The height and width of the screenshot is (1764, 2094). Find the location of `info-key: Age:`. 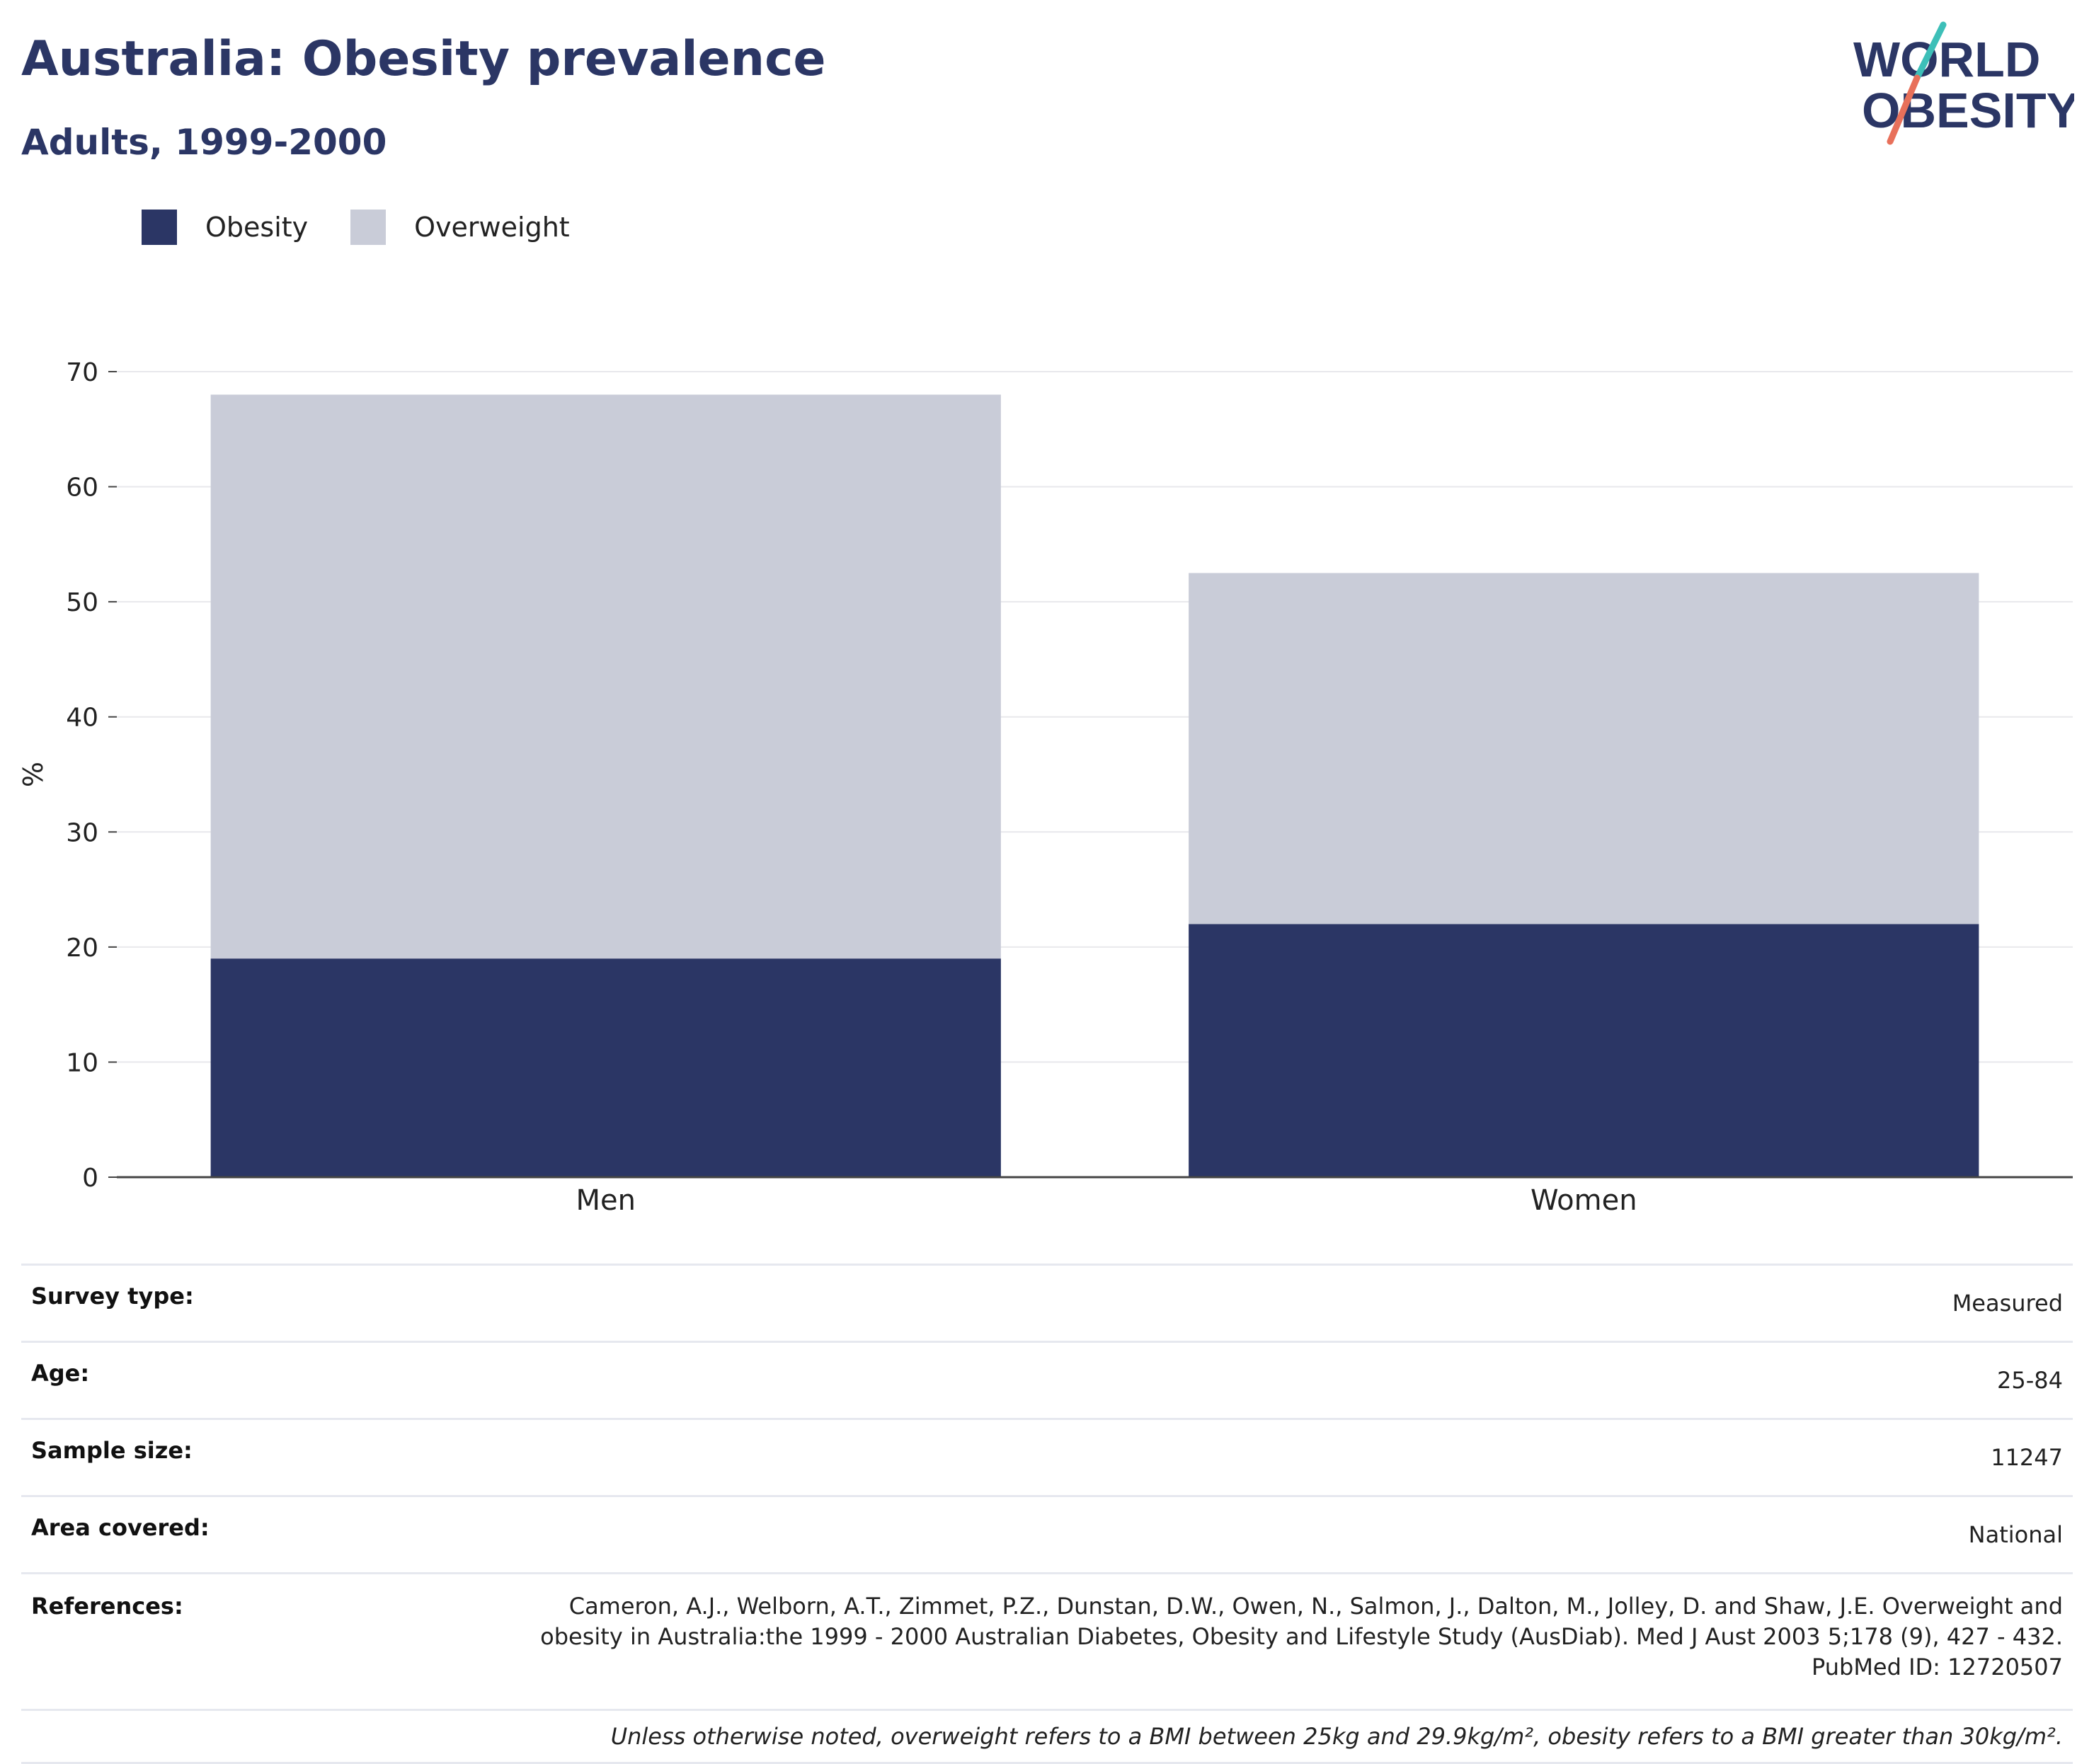

info-key: Age: is located at coordinates (208, 1380).